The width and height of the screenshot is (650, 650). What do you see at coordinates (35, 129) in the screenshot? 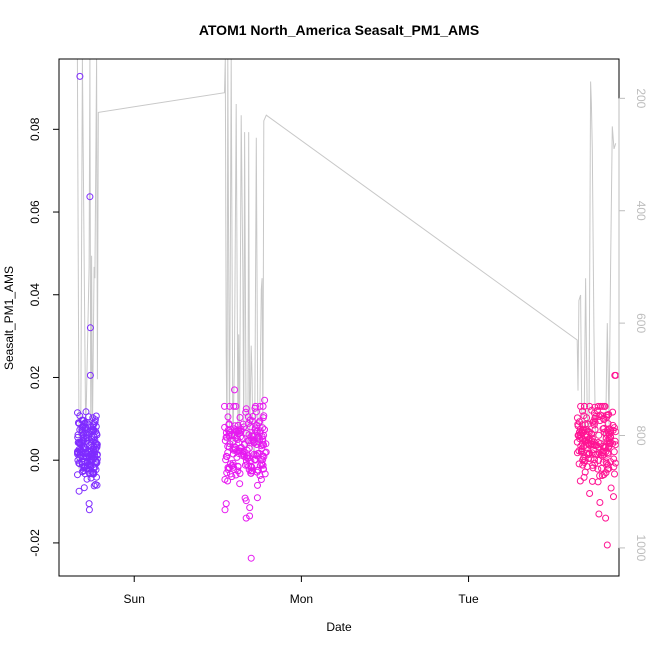
I see `y-tick-label: 0.08` at bounding box center [35, 129].